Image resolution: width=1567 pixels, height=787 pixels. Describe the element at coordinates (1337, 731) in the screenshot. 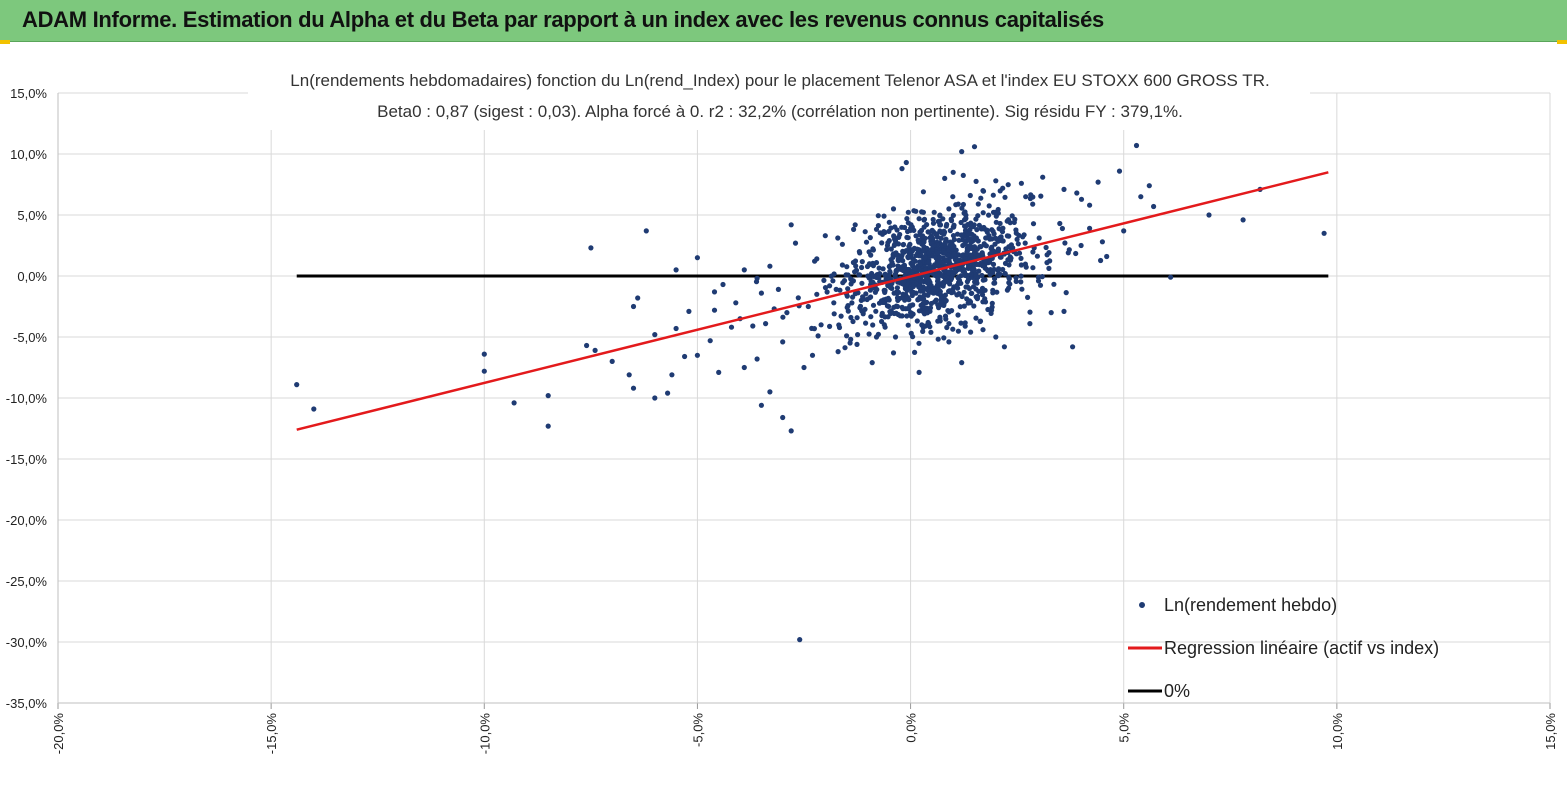

I see `x-tick-label: 10,0%` at that location.